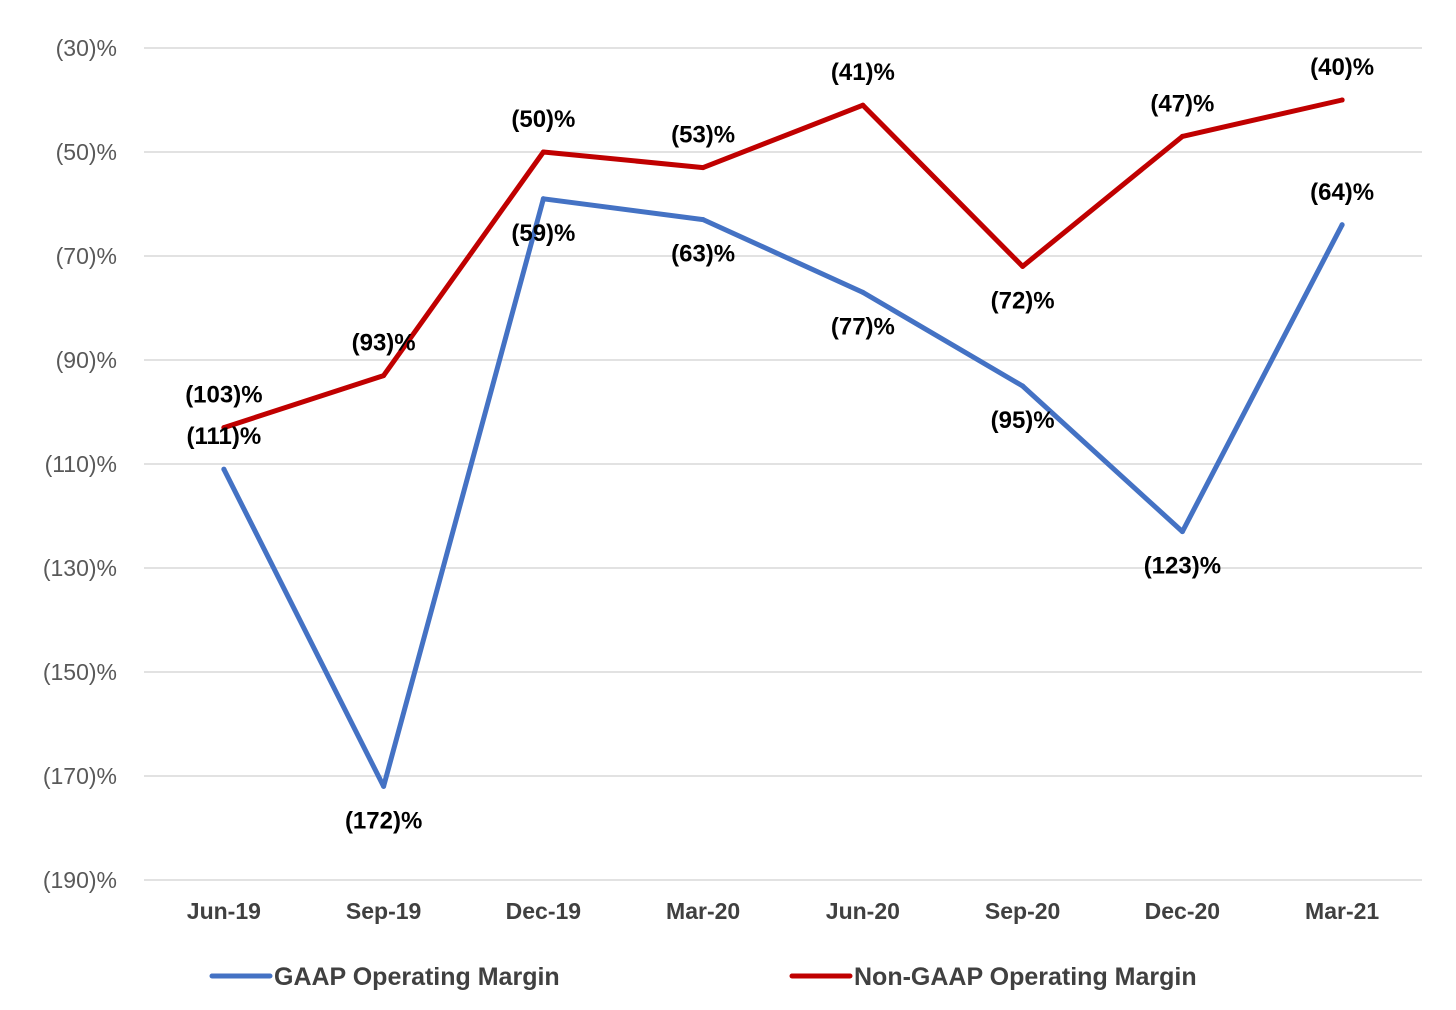  I want to click on y-tick-label: (90)%, so click(86, 360).